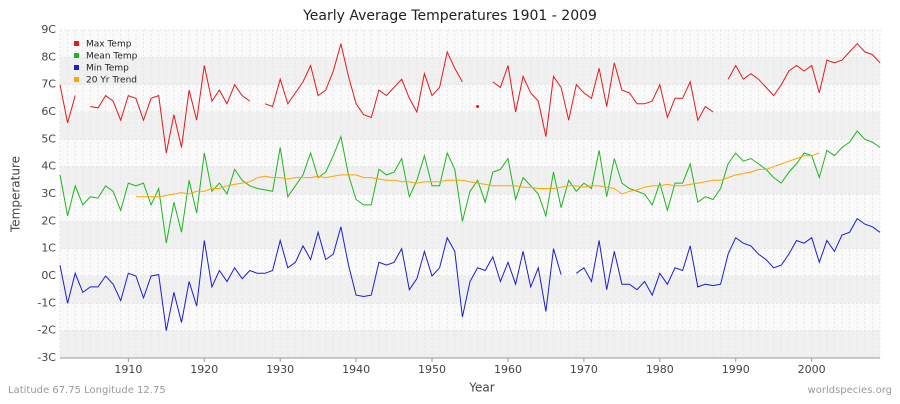 This screenshot has height=404, width=900. Describe the element at coordinates (48, 275) in the screenshot. I see `y-tick-label: 0C` at that location.